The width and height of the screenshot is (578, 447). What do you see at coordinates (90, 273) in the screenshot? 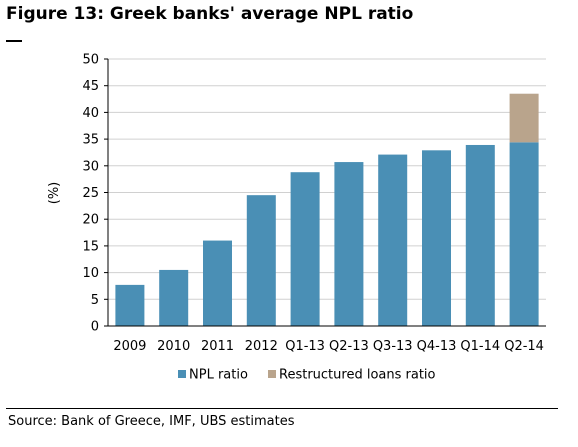
I see `y-tick-label: 10` at bounding box center [90, 273].